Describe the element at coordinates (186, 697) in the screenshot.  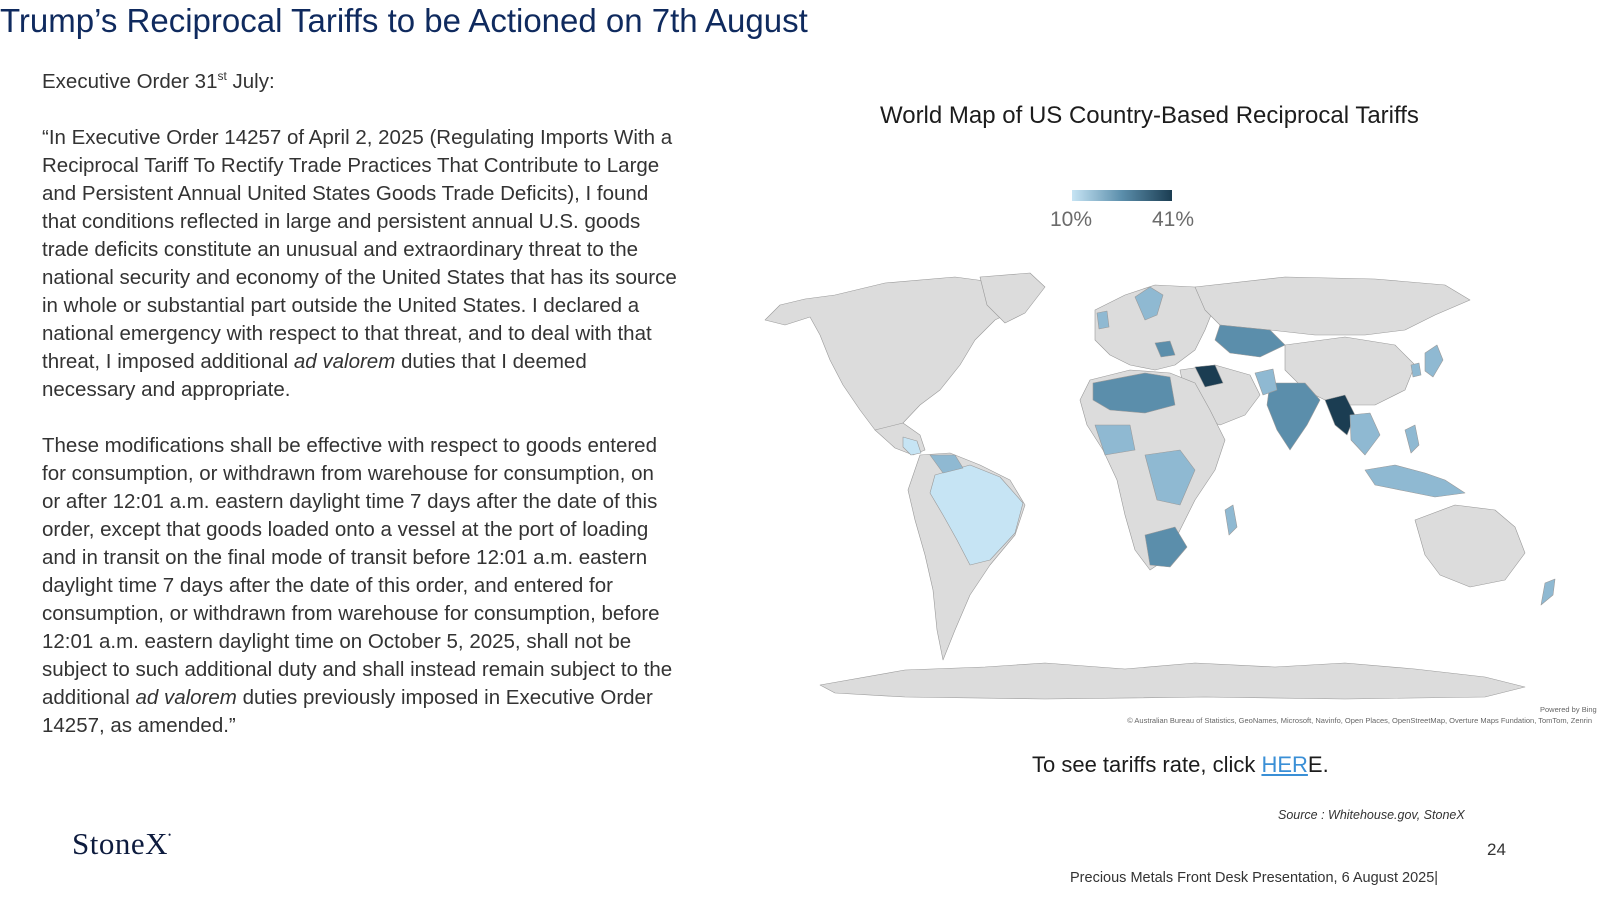
I see `para2-italic: ad valorem` at that location.